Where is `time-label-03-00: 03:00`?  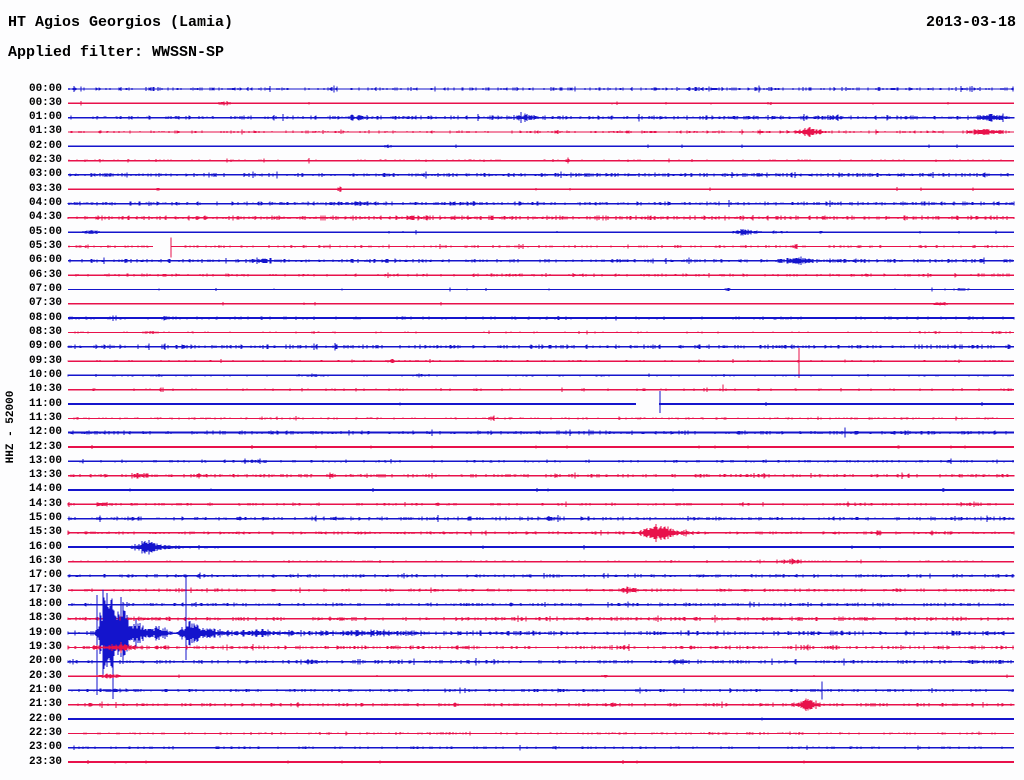
time-label-03-00: 03:00 is located at coordinates (45, 174).